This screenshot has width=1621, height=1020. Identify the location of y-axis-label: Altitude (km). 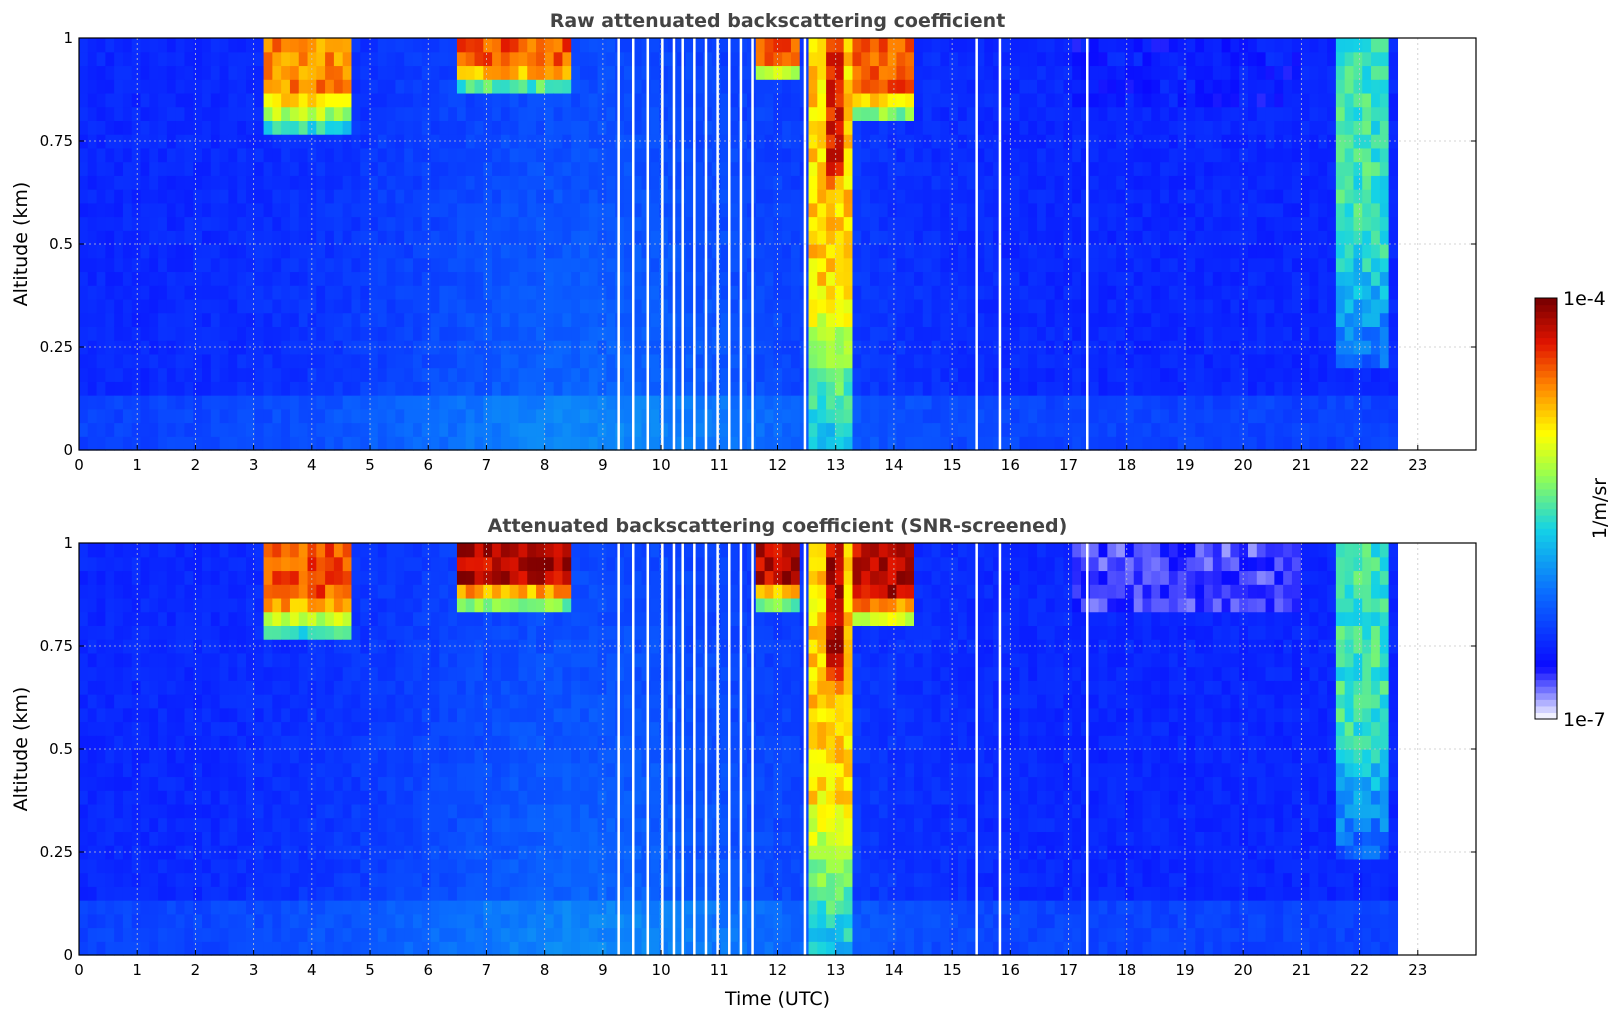
(21, 244).